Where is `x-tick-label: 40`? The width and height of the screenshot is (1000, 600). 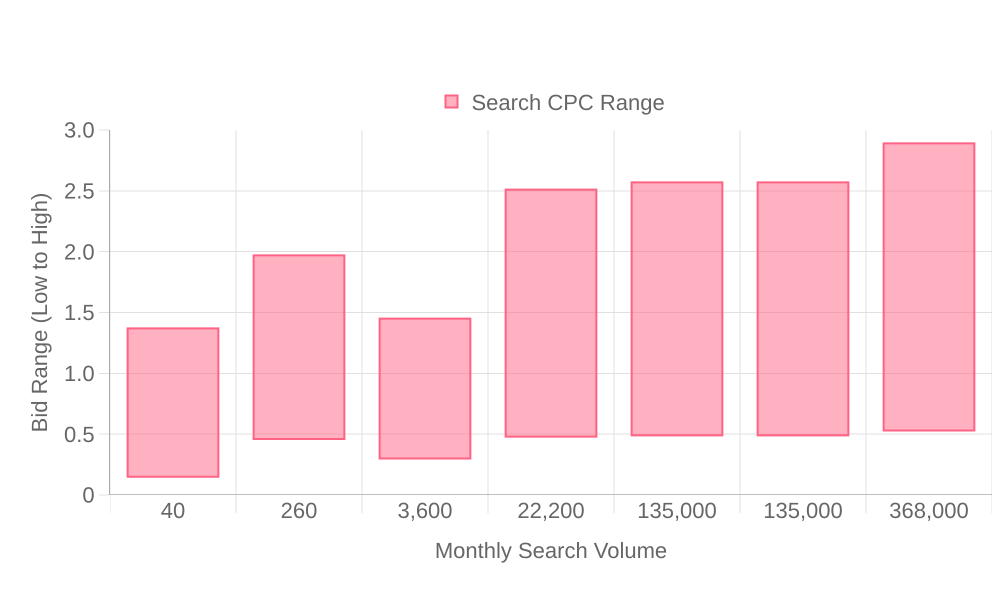
x-tick-label: 40 is located at coordinates (173, 510).